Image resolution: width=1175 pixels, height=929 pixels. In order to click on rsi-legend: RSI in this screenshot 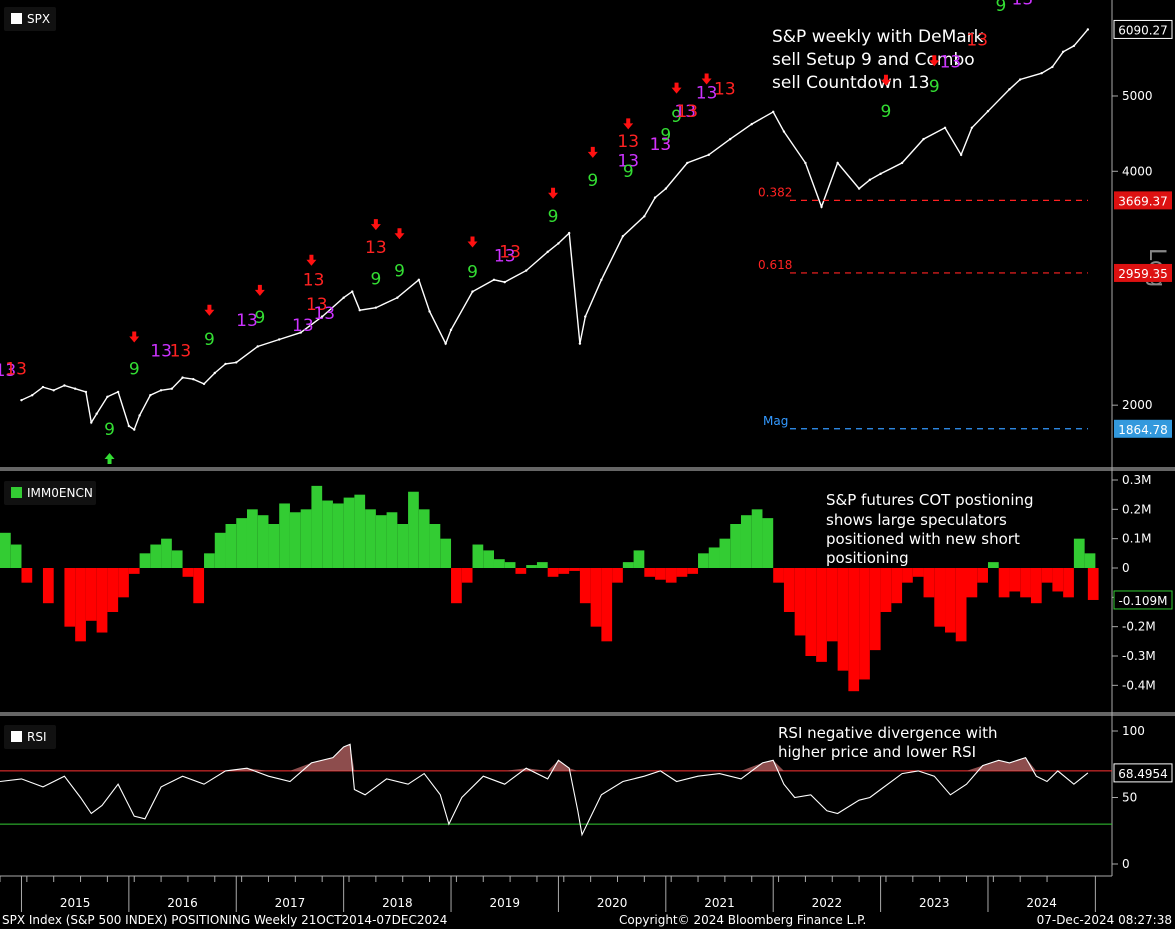, I will do `click(30, 737)`.